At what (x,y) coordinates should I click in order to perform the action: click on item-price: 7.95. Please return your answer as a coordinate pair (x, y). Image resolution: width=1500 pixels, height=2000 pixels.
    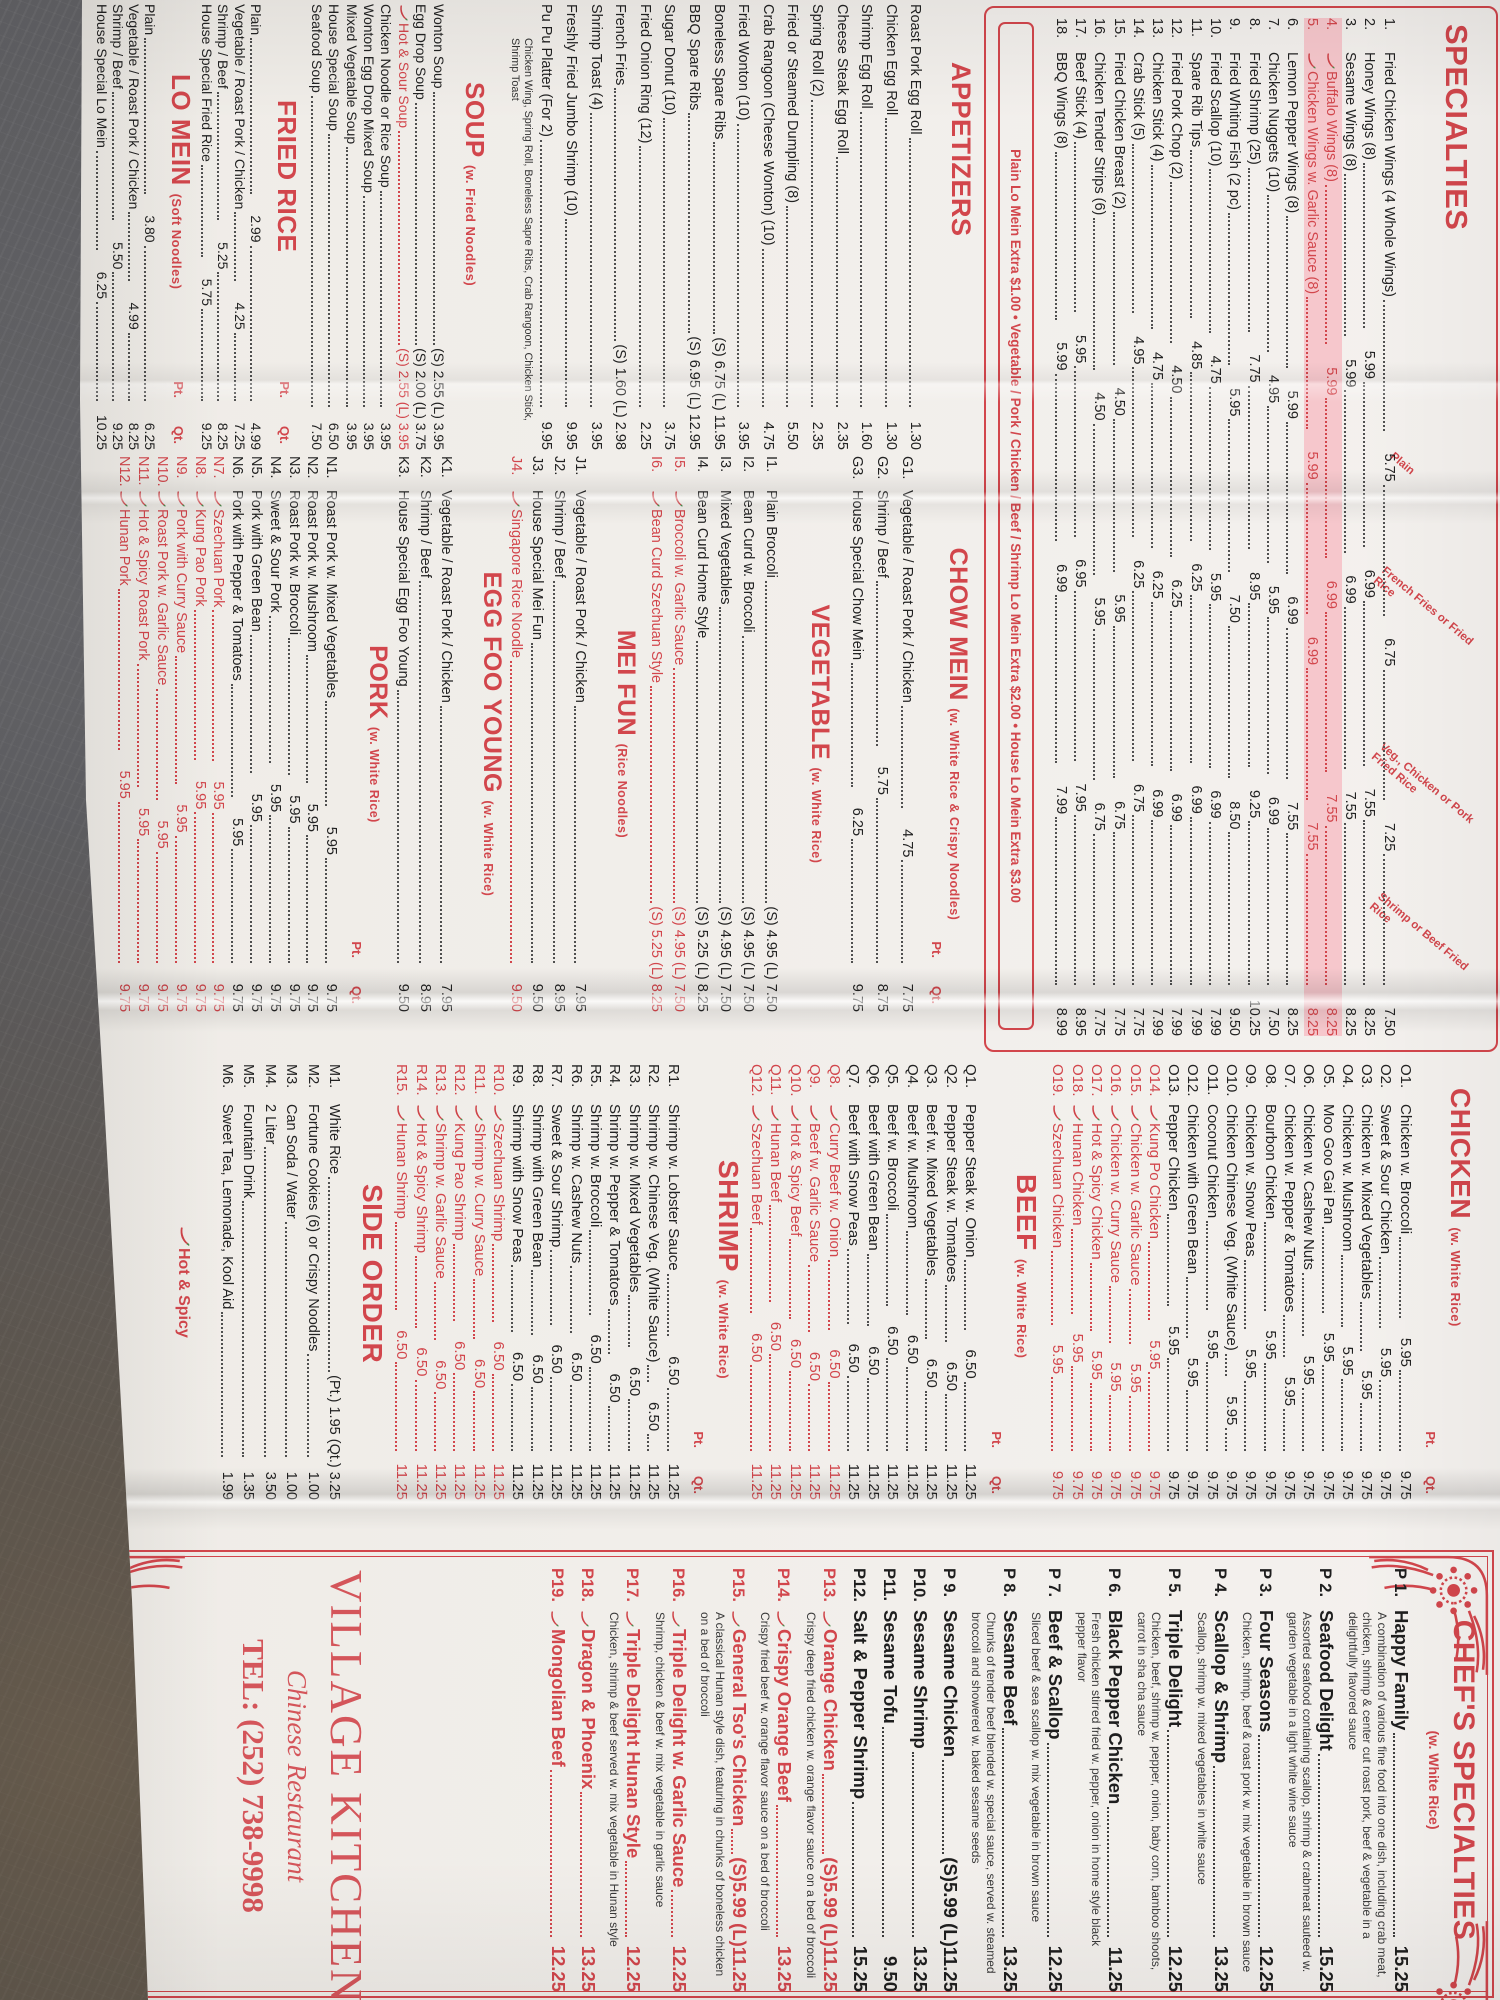
    Looking at the image, I should click on (580, 997).